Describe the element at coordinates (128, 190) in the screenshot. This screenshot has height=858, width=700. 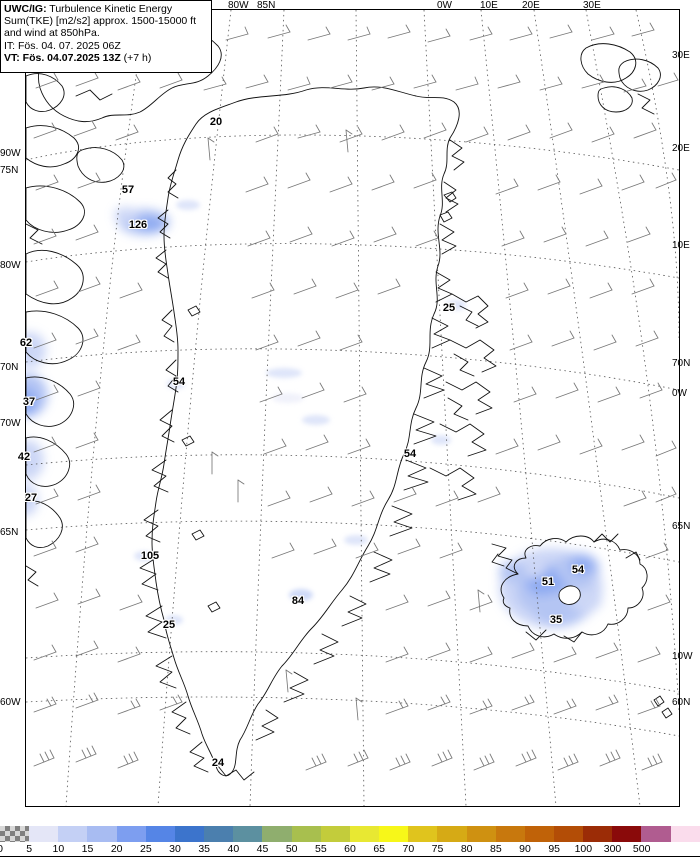
I see `tke-value-label: 57` at that location.